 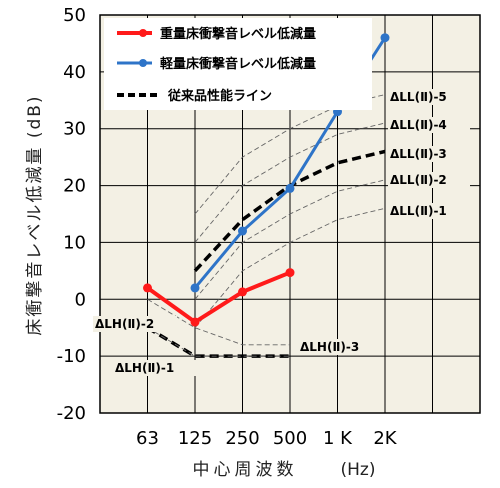 I want to click on y-tick-label: 50, so click(x=74, y=15).